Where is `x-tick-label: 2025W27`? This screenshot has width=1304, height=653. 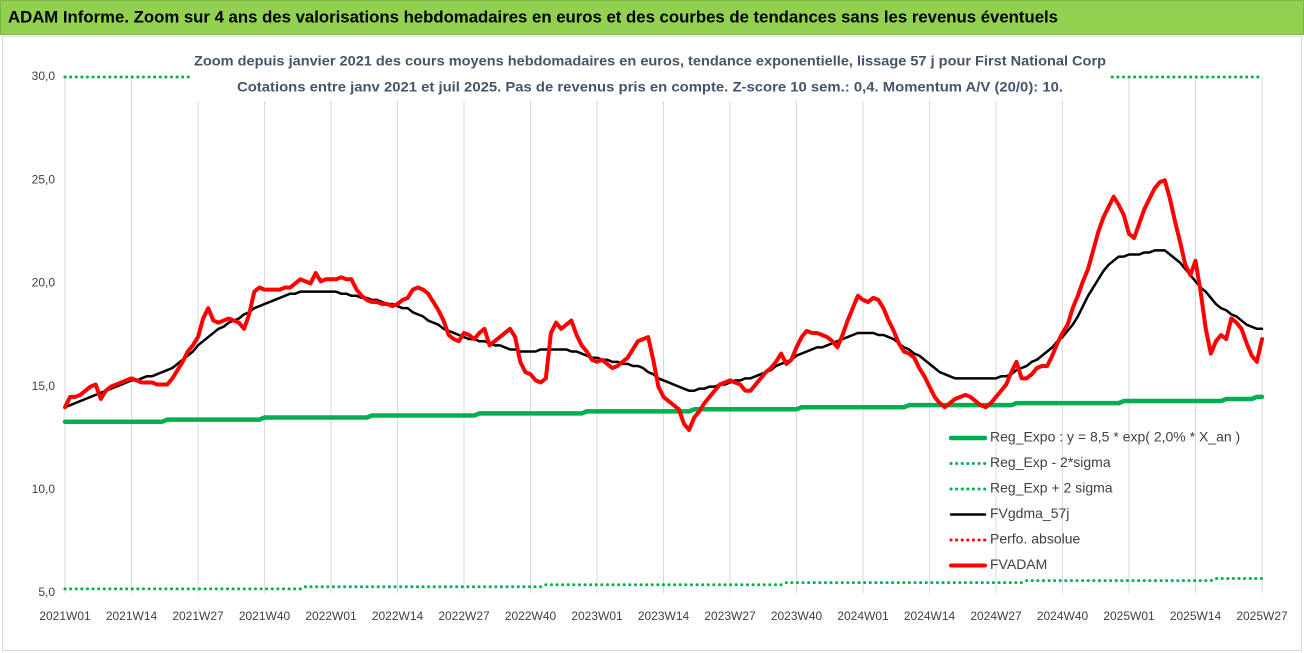
x-tick-label: 2025W27 is located at coordinates (1262, 616).